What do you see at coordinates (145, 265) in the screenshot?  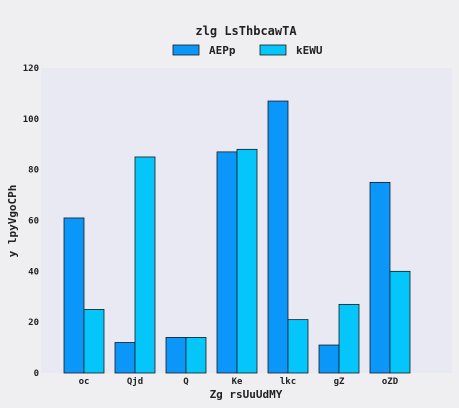 I see `bar-kEWU-Qjd` at bounding box center [145, 265].